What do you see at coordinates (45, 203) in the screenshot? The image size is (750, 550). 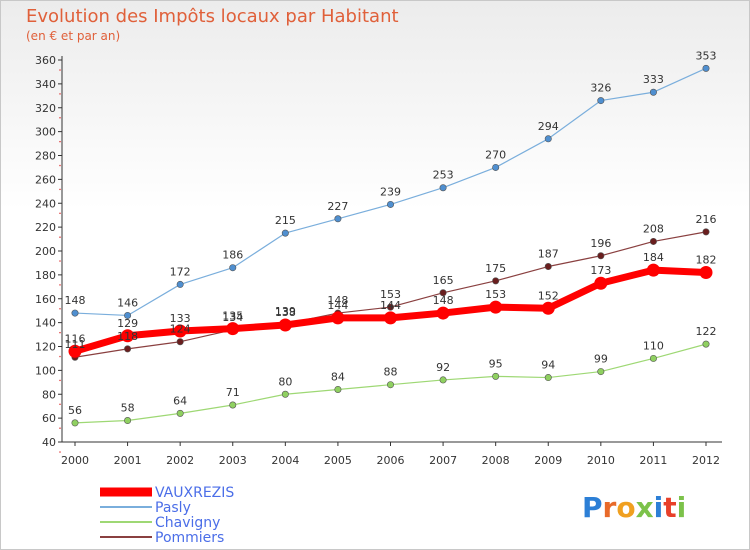 I see `y-tick-label: 240` at bounding box center [45, 203].